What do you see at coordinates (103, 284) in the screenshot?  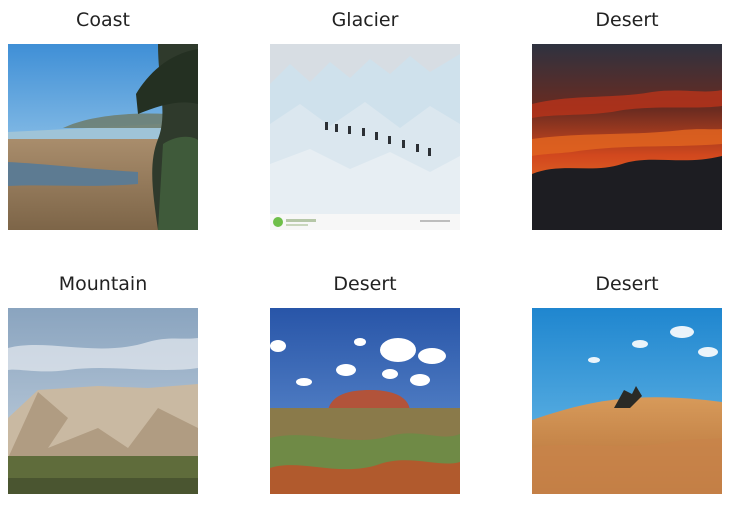 I see `image-label: Mountain` at bounding box center [103, 284].